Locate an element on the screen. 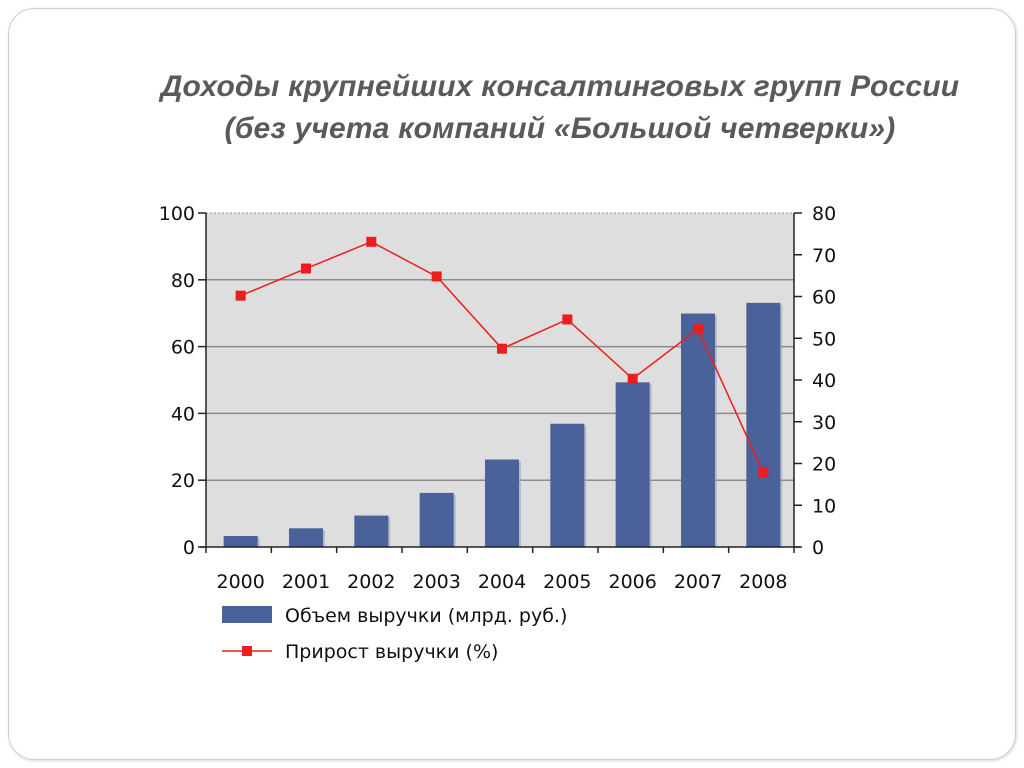  bar-2007 is located at coordinates (698, 430).